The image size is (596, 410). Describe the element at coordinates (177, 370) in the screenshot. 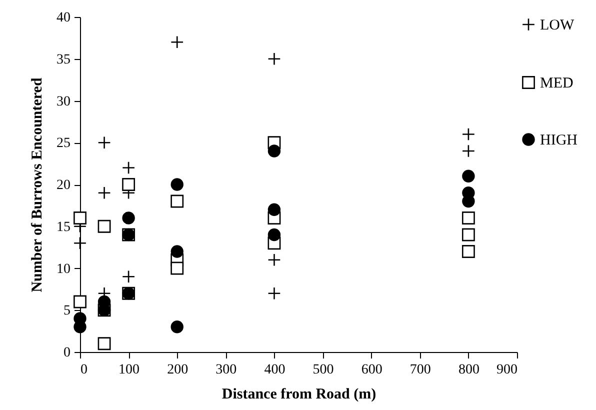

I see `x-tick-label: 200` at that location.